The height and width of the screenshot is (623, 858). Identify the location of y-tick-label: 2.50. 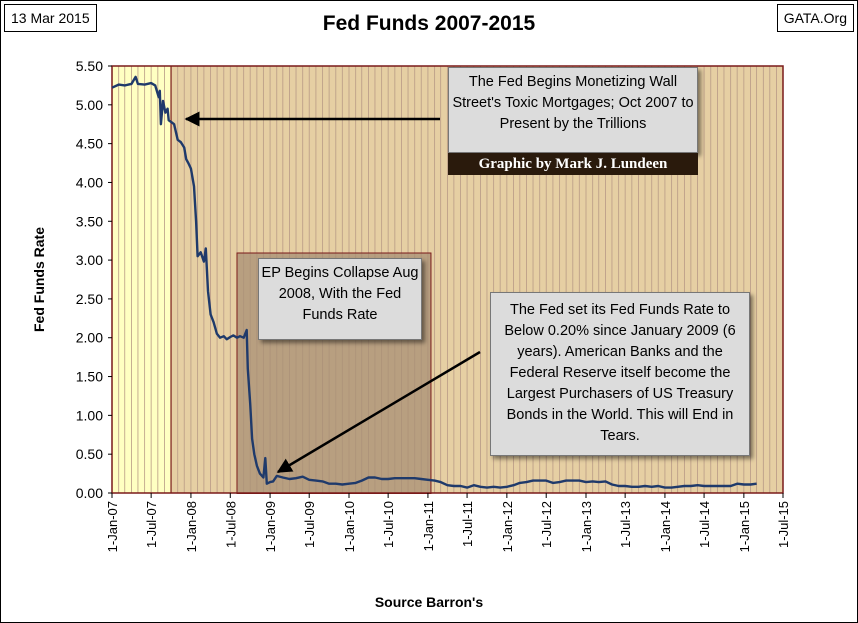
(89, 299).